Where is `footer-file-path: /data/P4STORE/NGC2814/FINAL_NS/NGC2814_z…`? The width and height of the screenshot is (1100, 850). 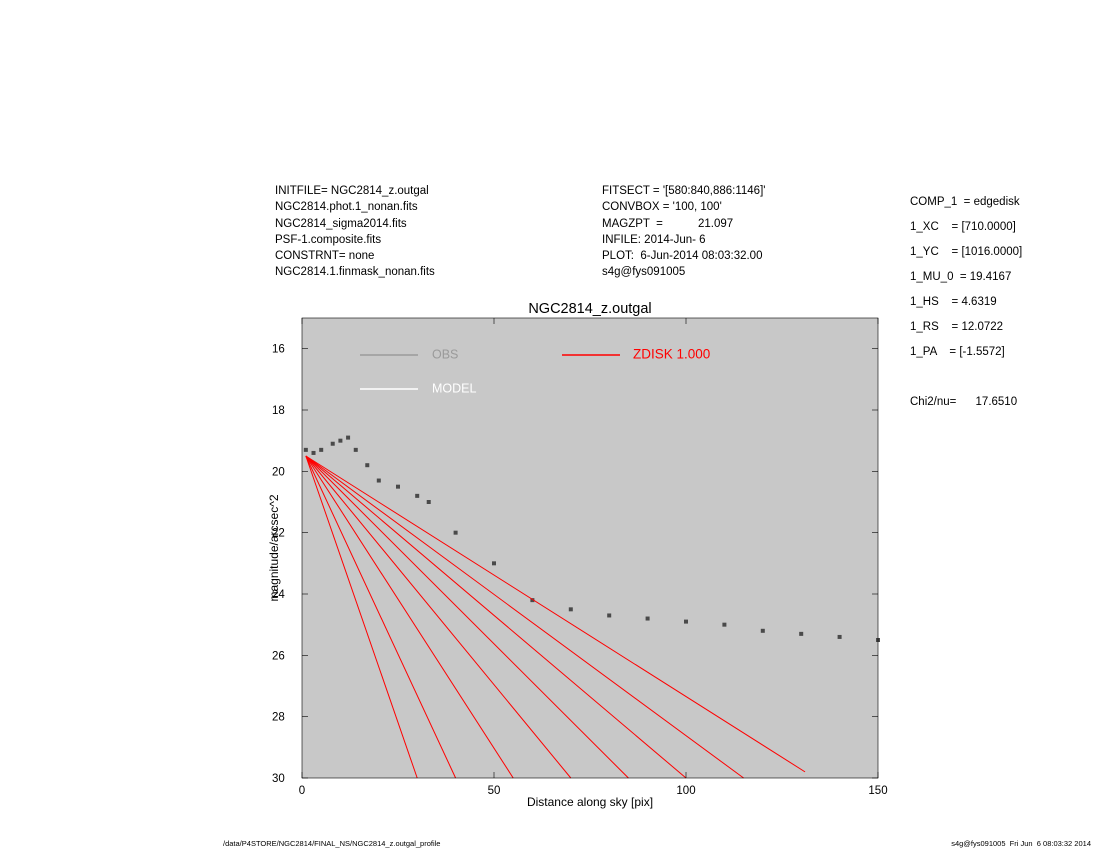 footer-file-path: /data/P4STORE/NGC2814/FINAL_NS/NGC2814_z… is located at coordinates (332, 843).